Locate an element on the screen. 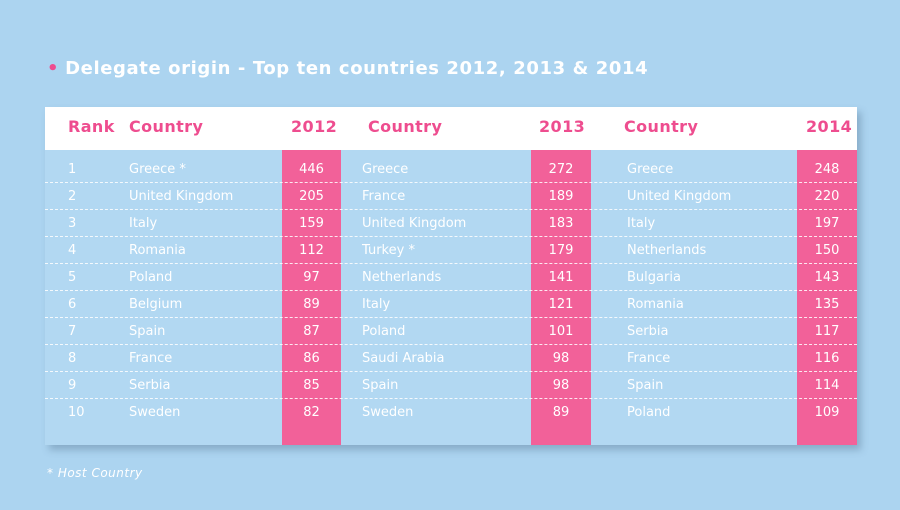  header-year-2014: 2014 is located at coordinates (829, 126).